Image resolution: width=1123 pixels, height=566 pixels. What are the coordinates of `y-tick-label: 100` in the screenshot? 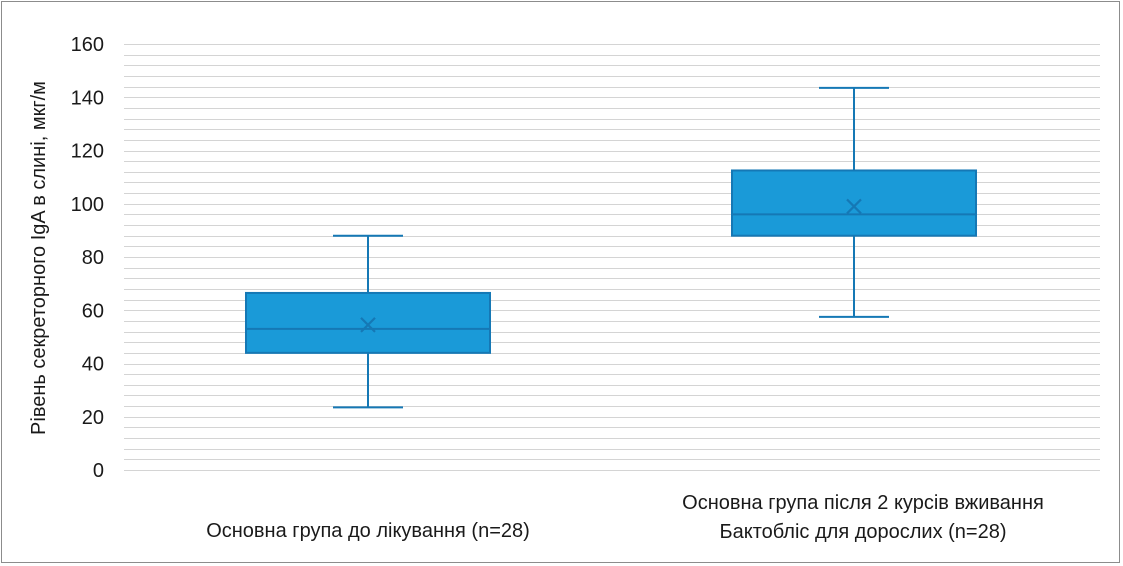 It's located at (87, 205).